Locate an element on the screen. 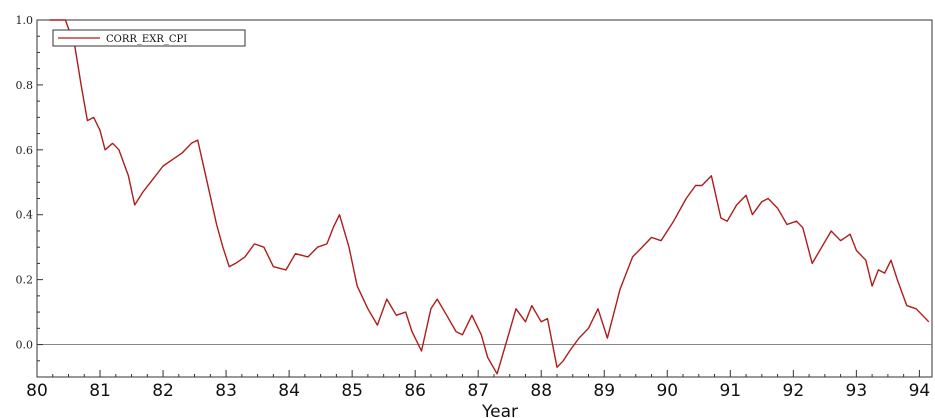 The height and width of the screenshot is (418, 935). y-tick-label: 0.2 is located at coordinates (25, 280).